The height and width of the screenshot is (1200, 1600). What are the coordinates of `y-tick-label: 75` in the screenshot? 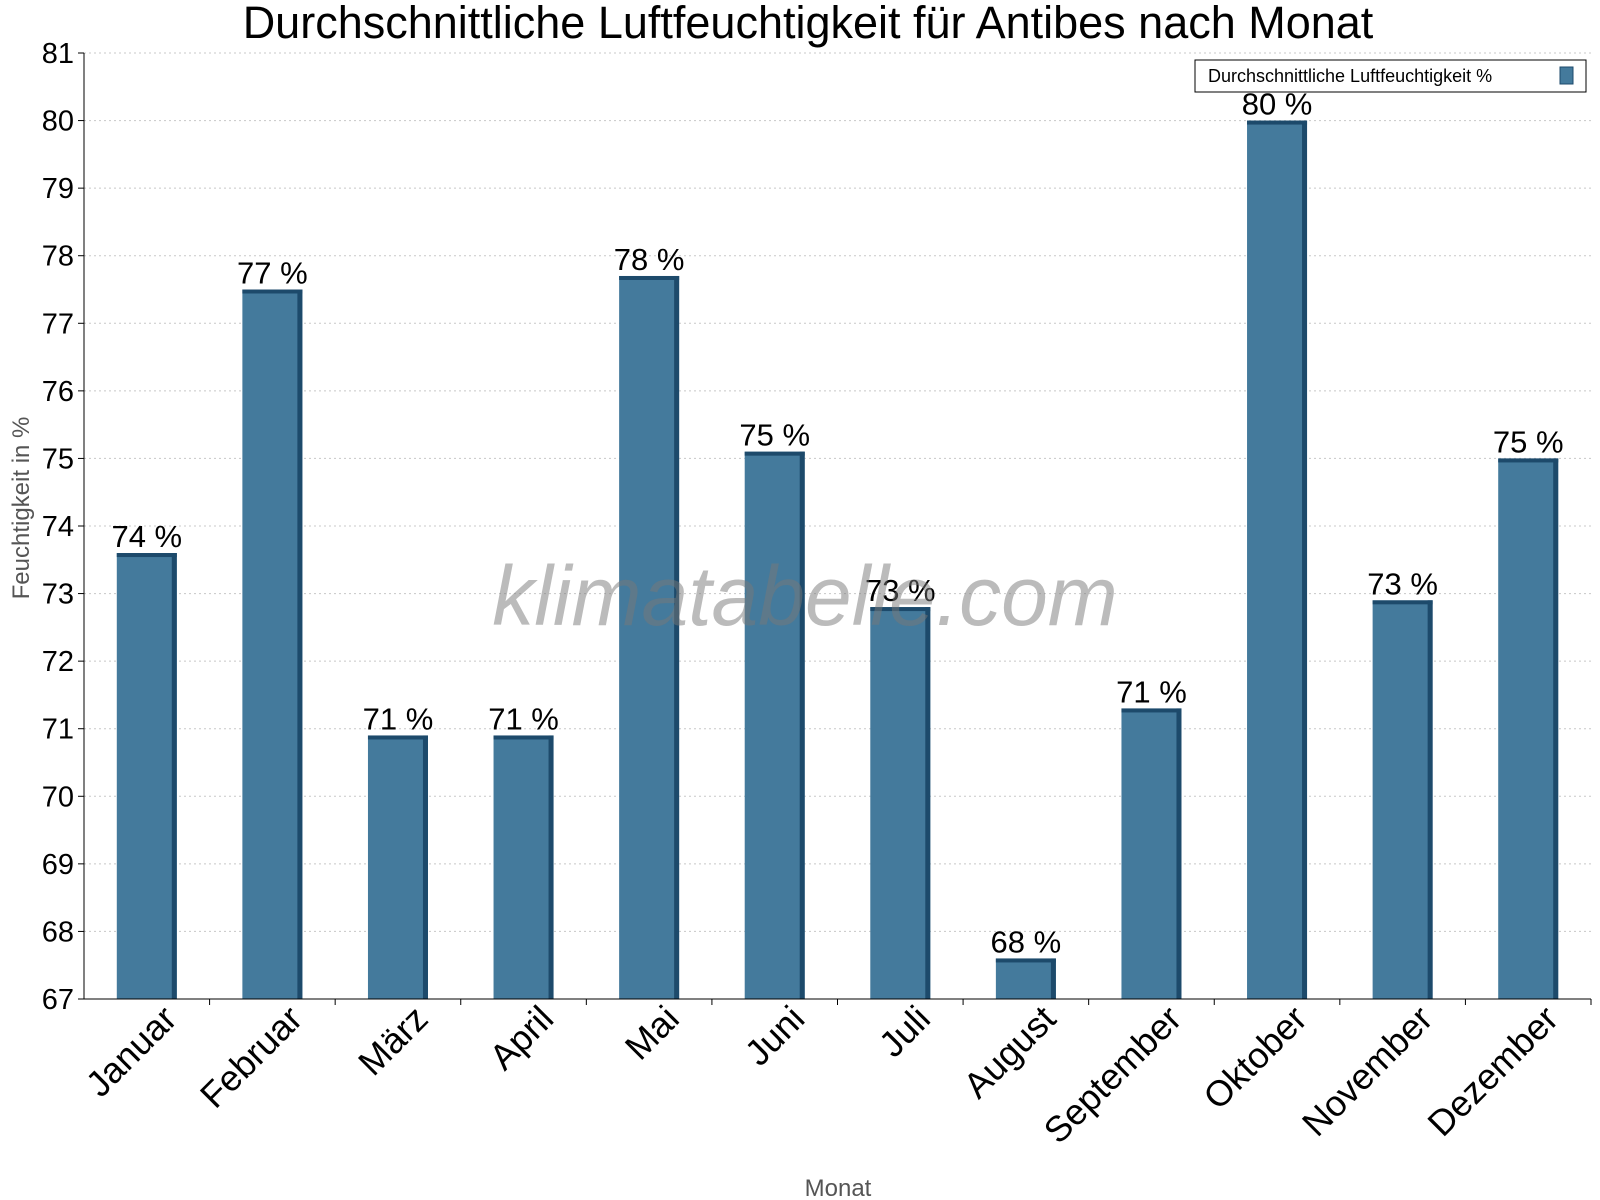 It's located at (58, 459).